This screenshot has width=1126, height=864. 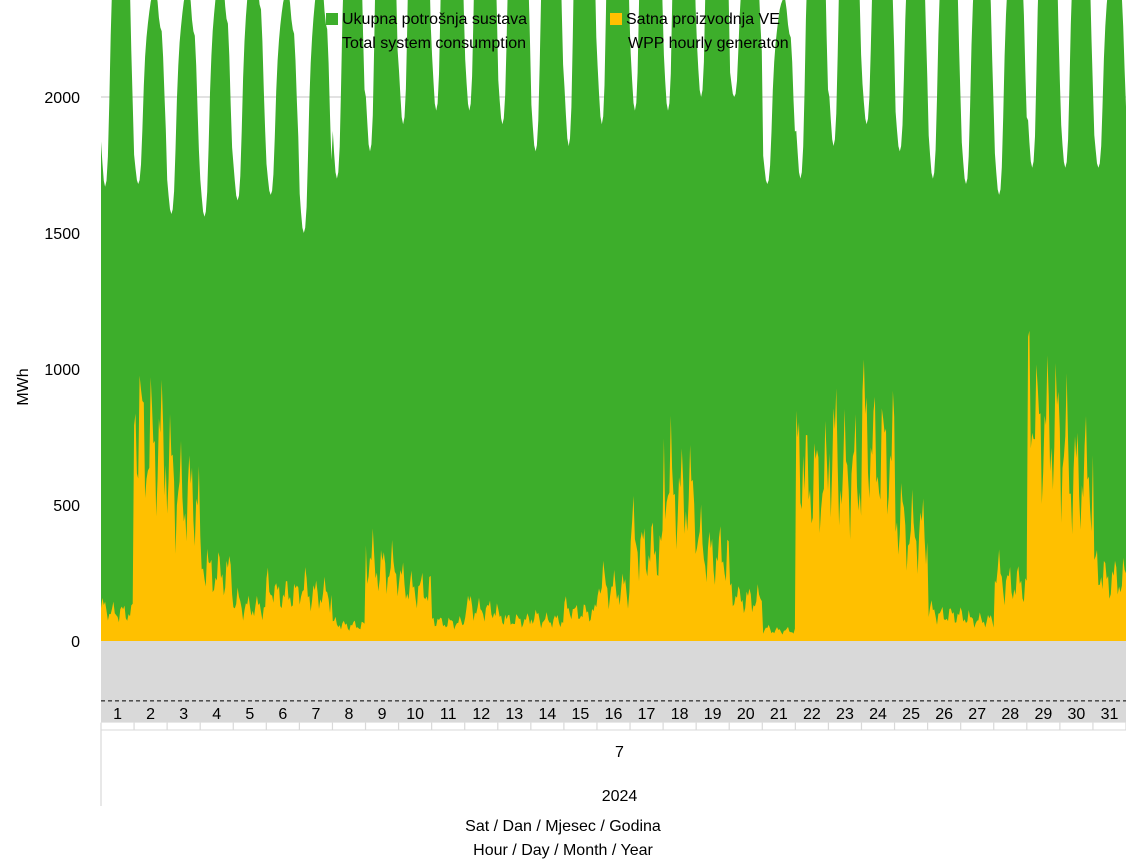 I want to click on x-tick-label-day: 4, so click(x=216, y=714).